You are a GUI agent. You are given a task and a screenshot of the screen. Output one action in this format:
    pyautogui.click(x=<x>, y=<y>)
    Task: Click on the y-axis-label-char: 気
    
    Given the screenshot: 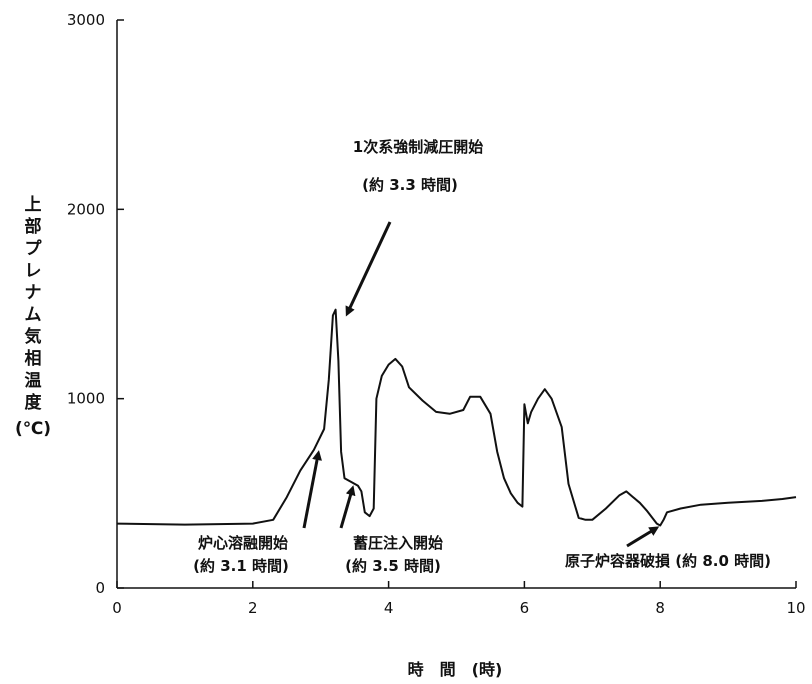 What is the action you would take?
    pyautogui.click(x=33, y=336)
    